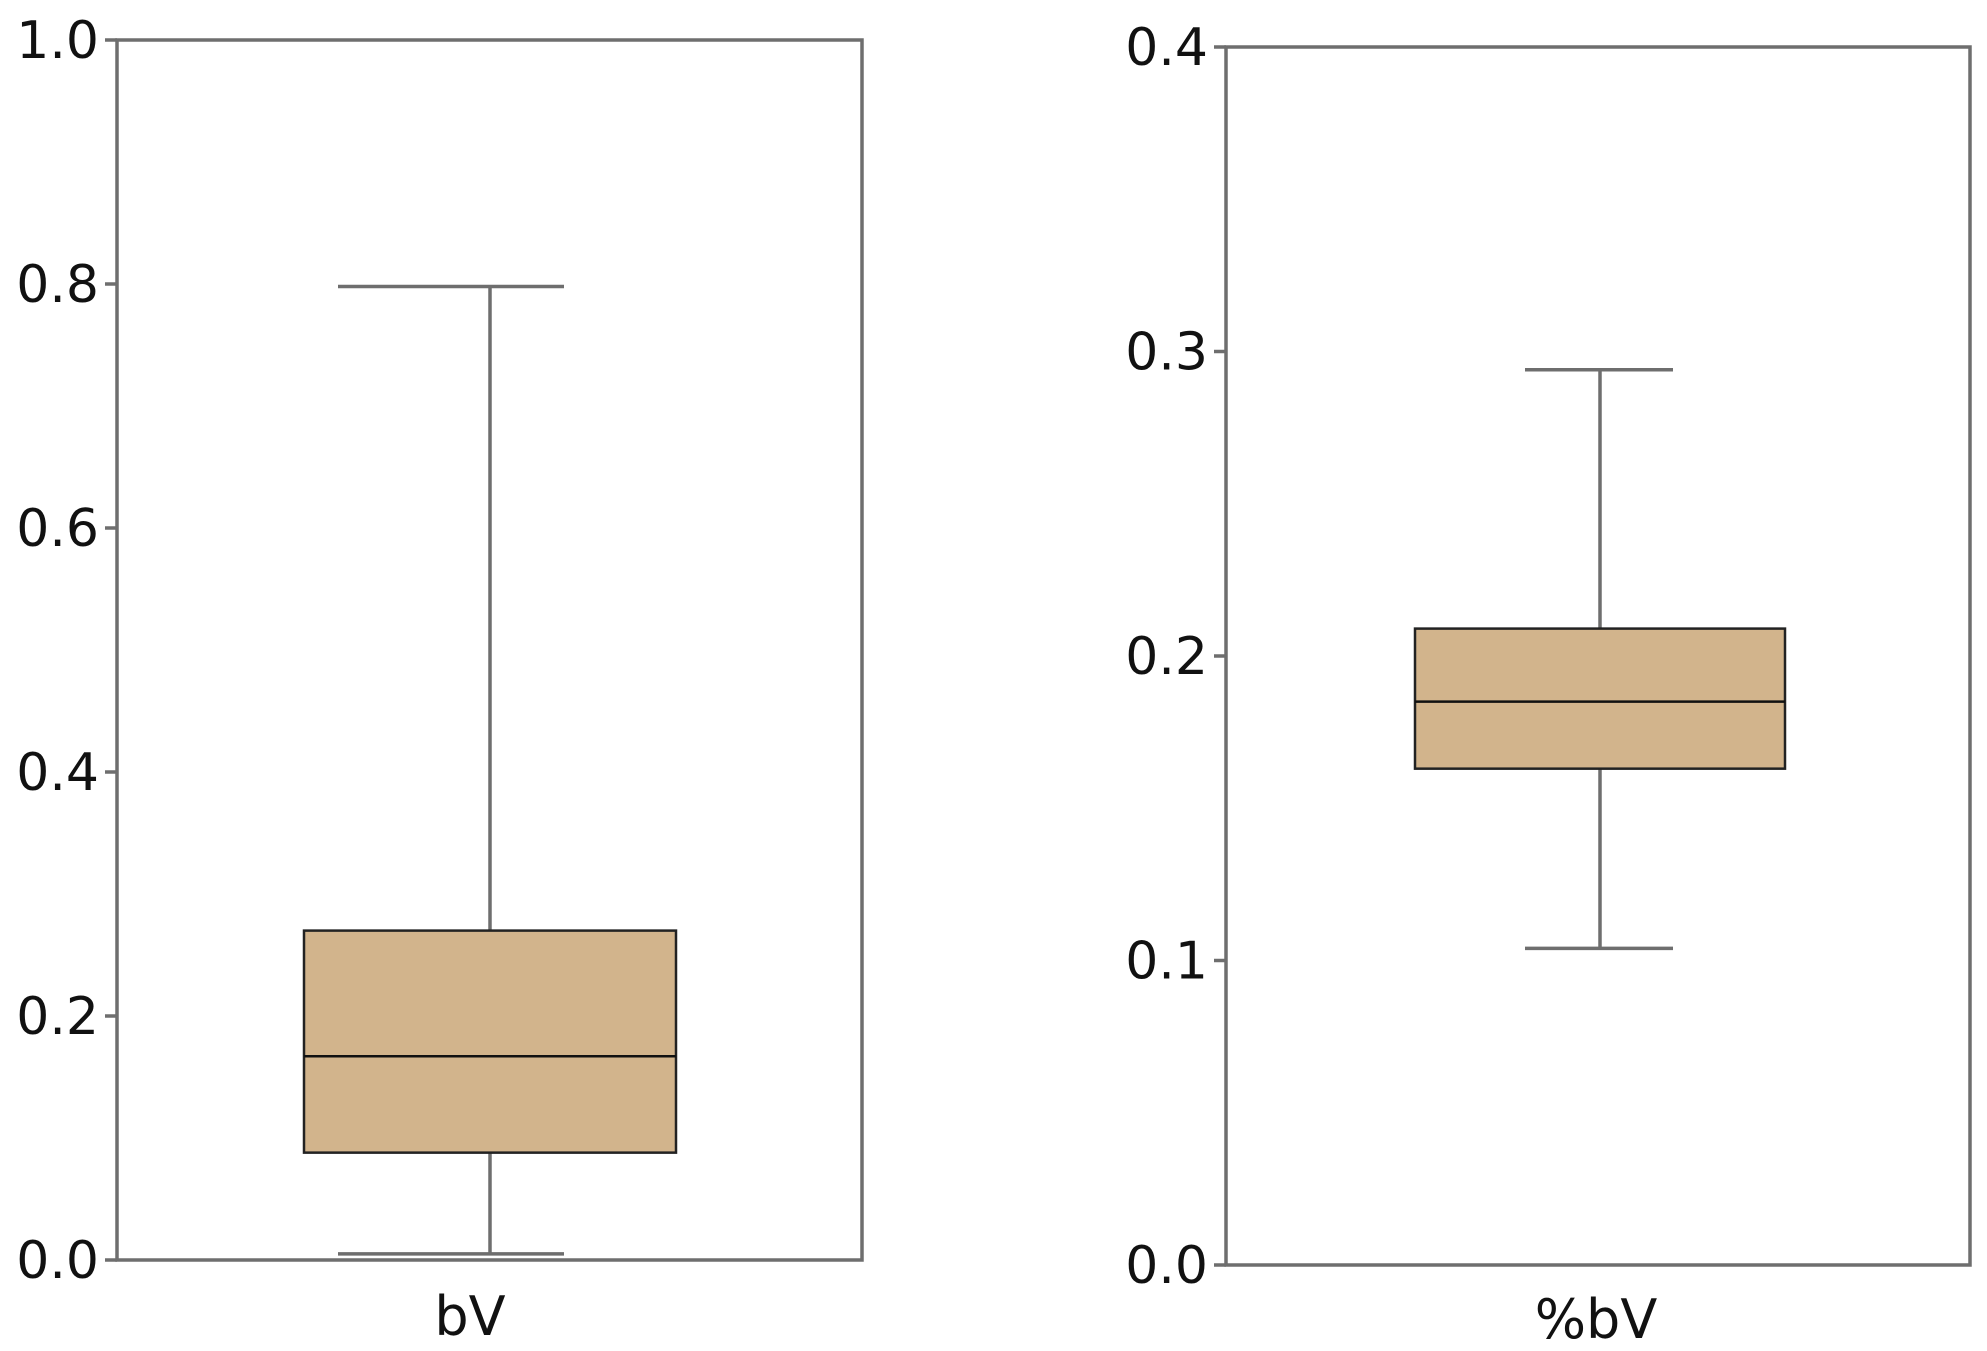 The width and height of the screenshot is (1987, 1351). I want to click on bv-iqr-box, so click(490, 1041).